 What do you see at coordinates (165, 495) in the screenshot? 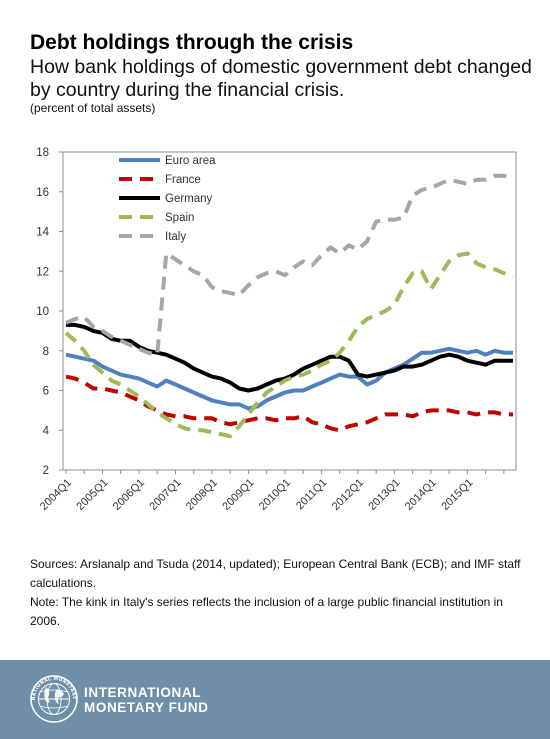
I see `x-tick-label: 2007Q1` at bounding box center [165, 495].